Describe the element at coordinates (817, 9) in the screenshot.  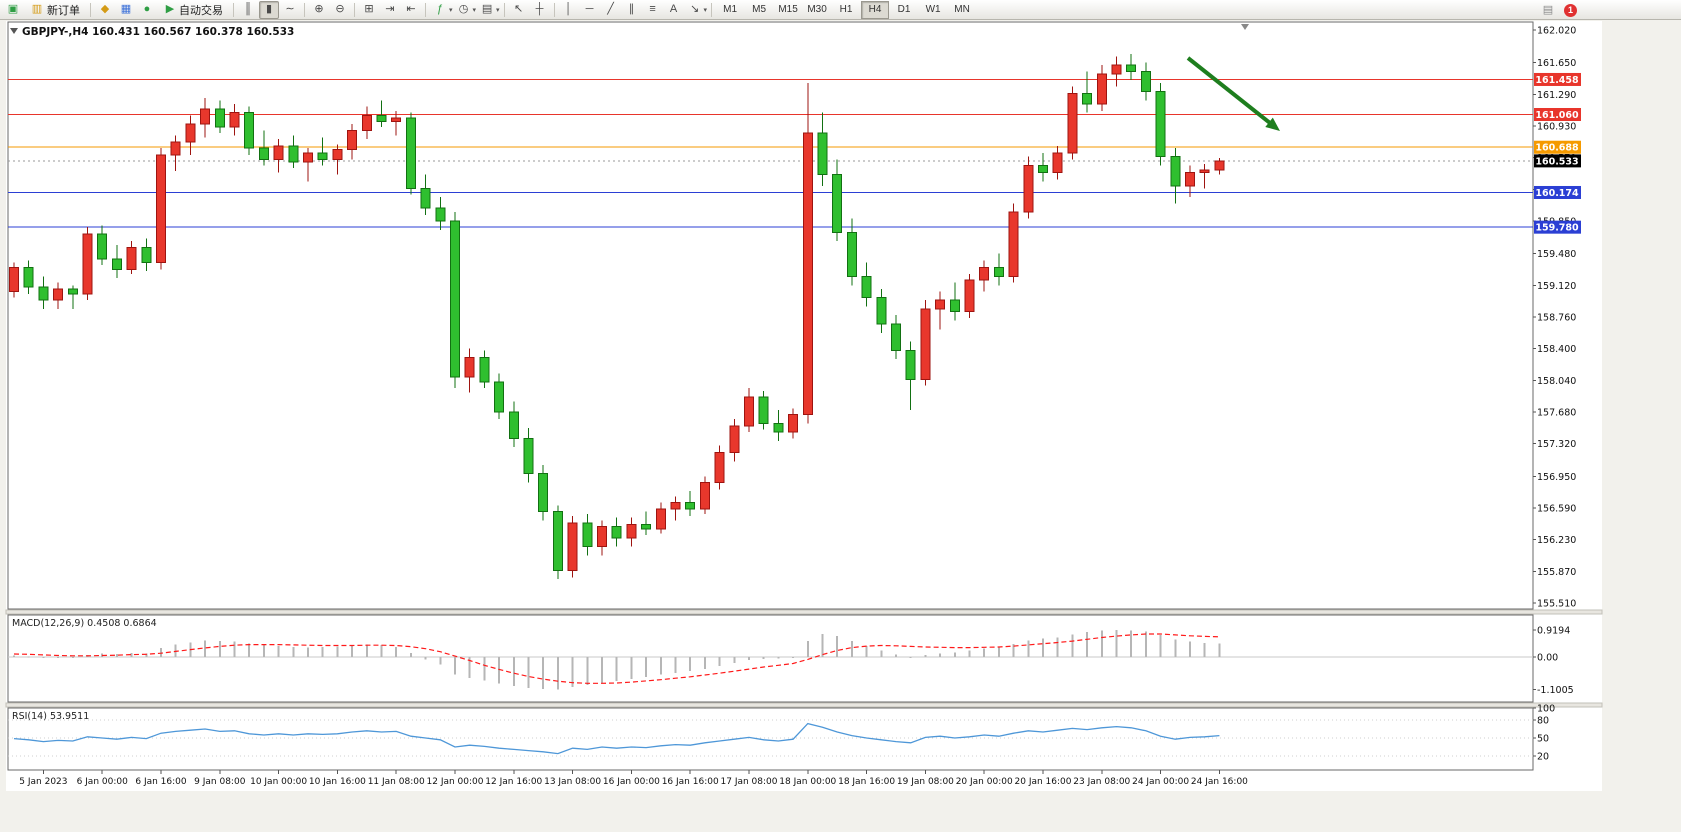
I see `timeframe-m30: M30` at that location.